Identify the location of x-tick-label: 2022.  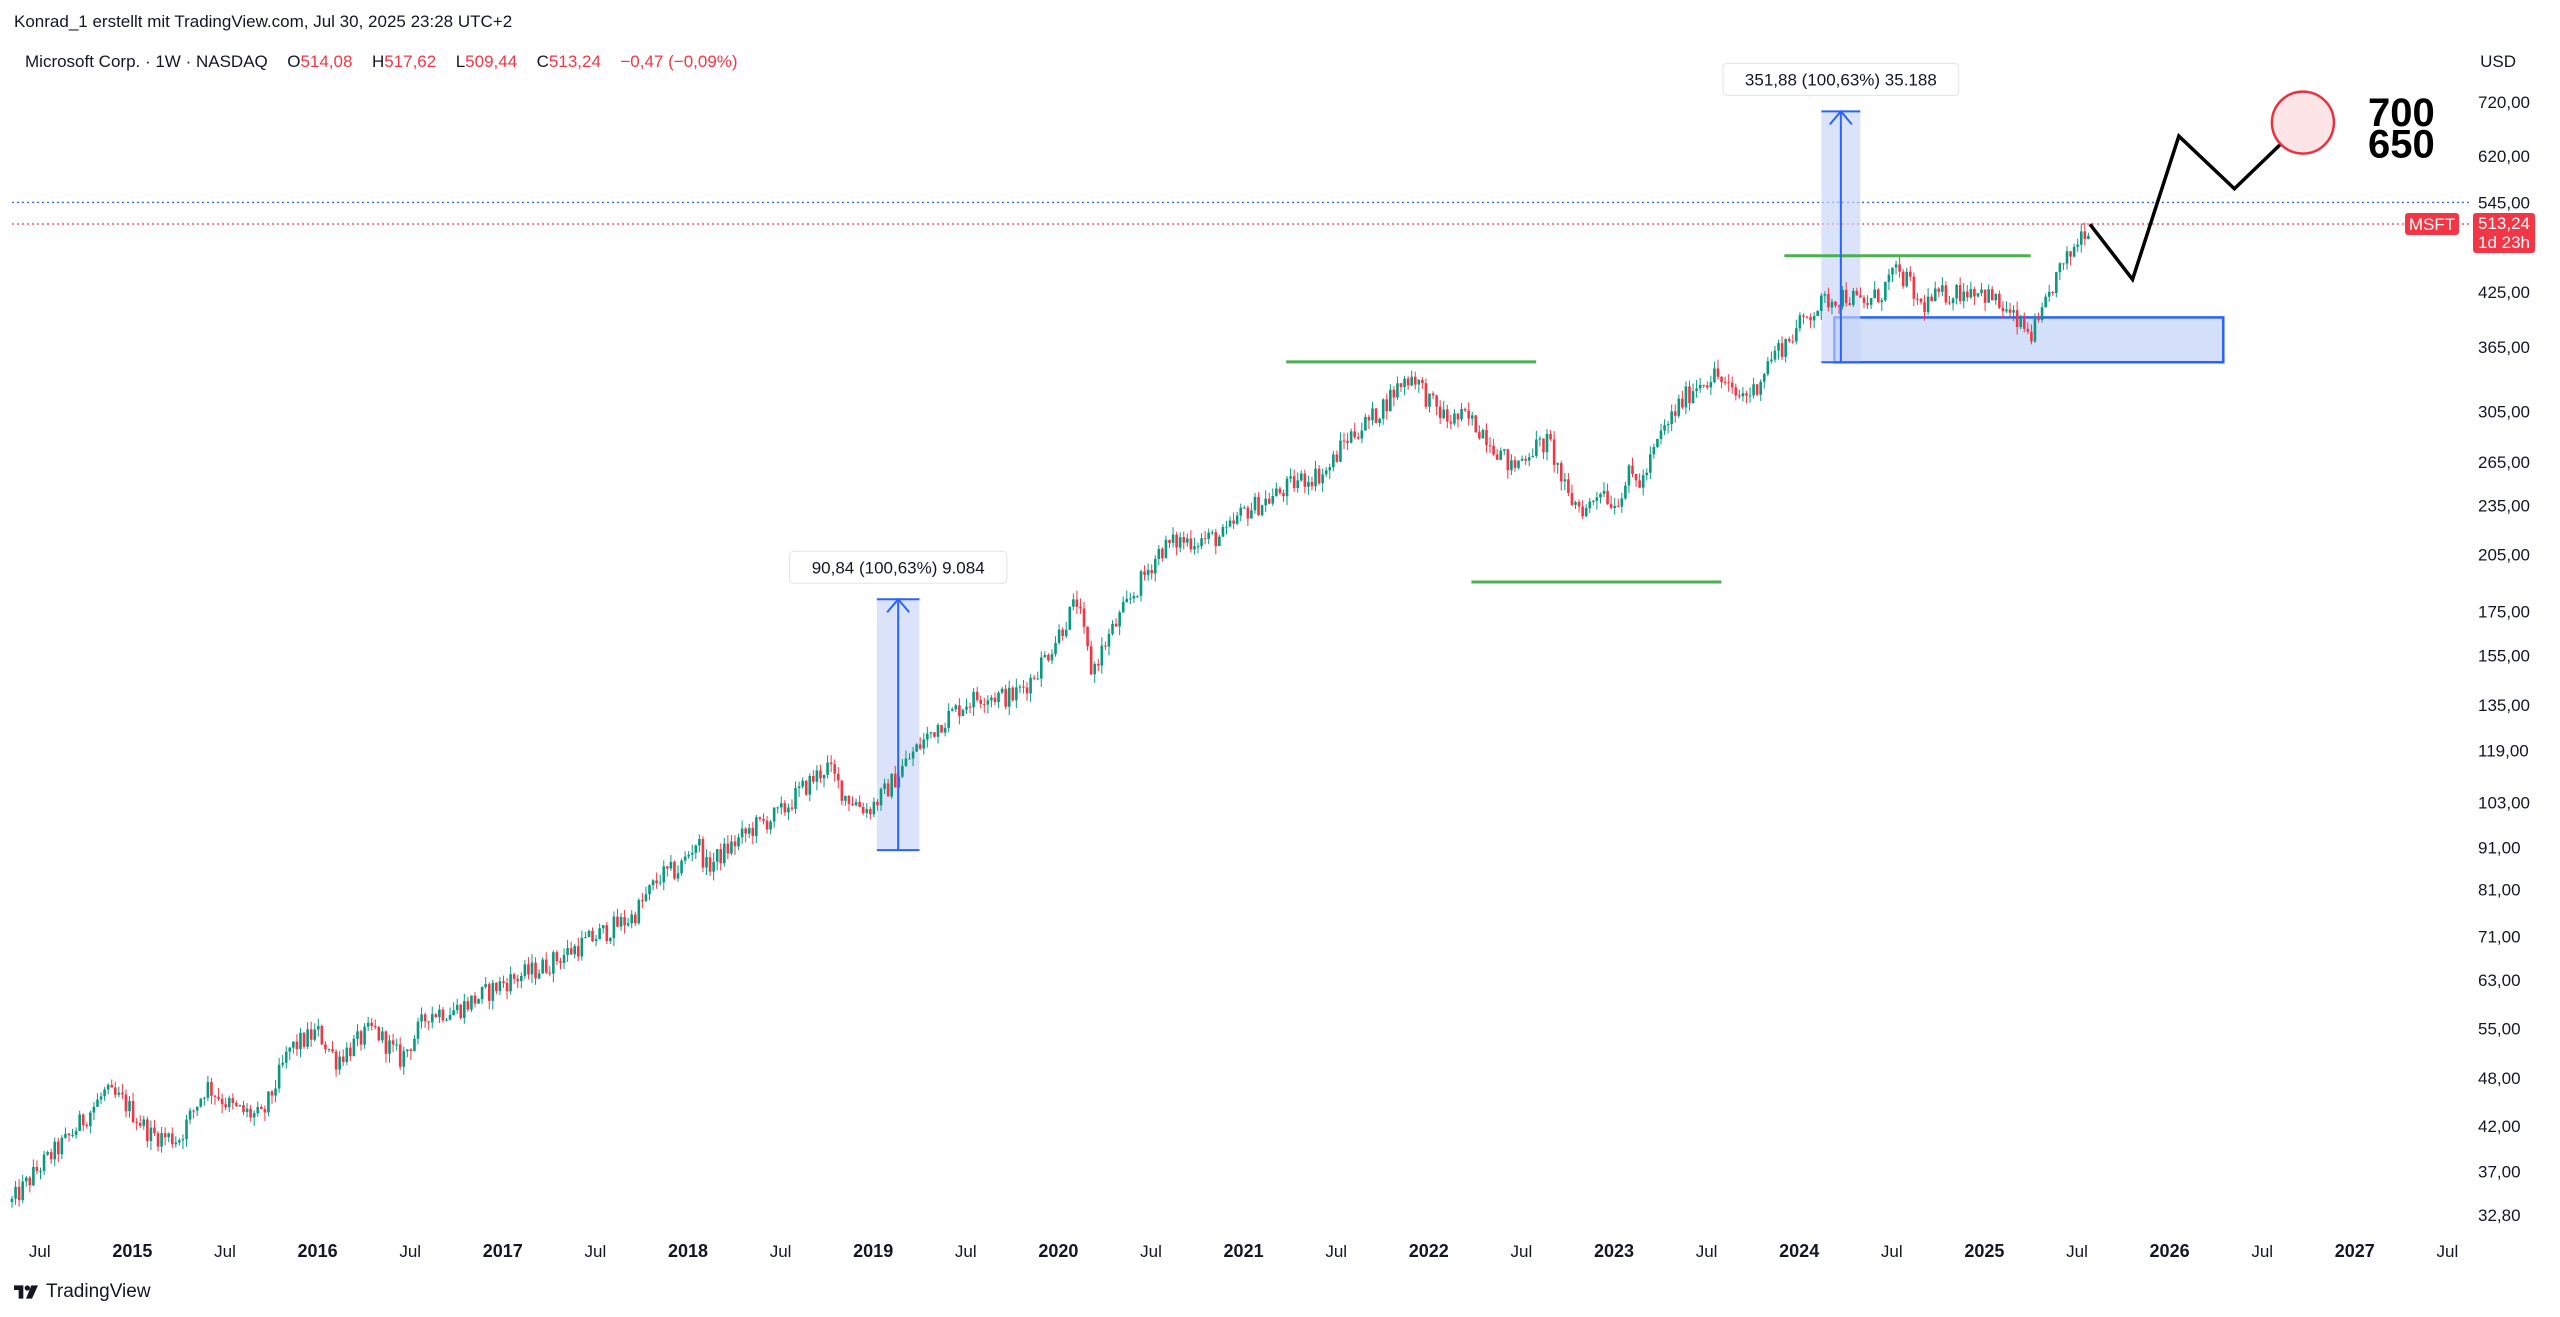
(1429, 1251).